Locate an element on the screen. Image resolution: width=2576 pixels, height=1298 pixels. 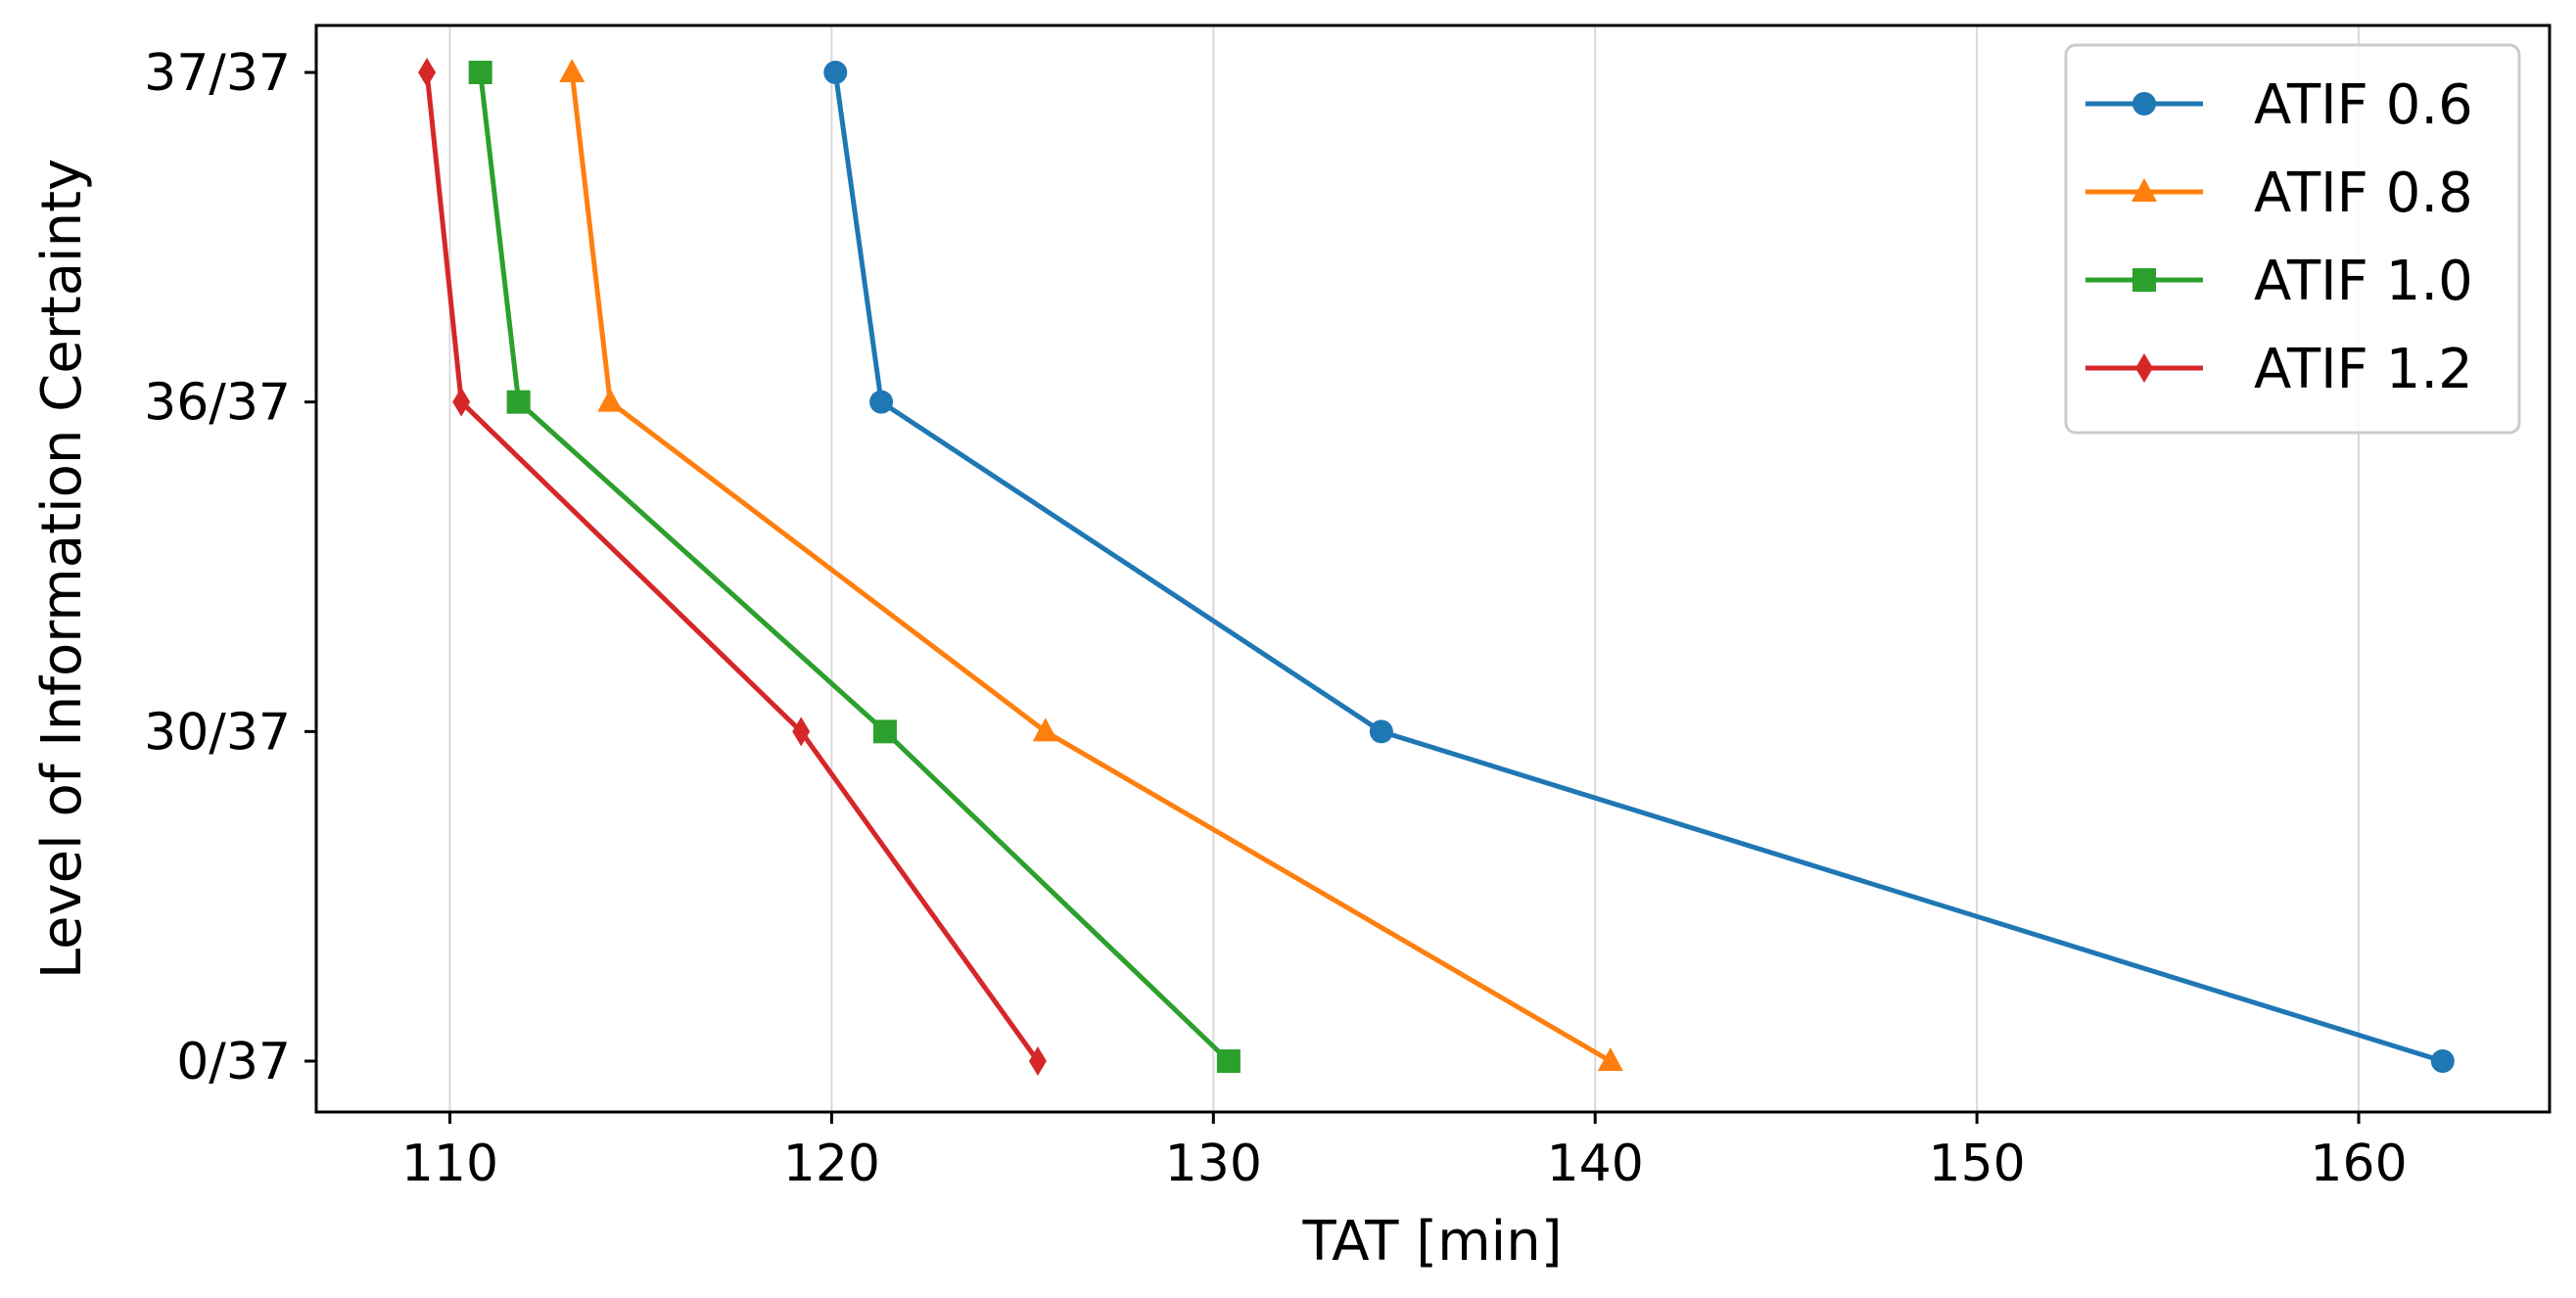
legend-label-atif-1-2: ATIF 1.2 is located at coordinates (2363, 369).